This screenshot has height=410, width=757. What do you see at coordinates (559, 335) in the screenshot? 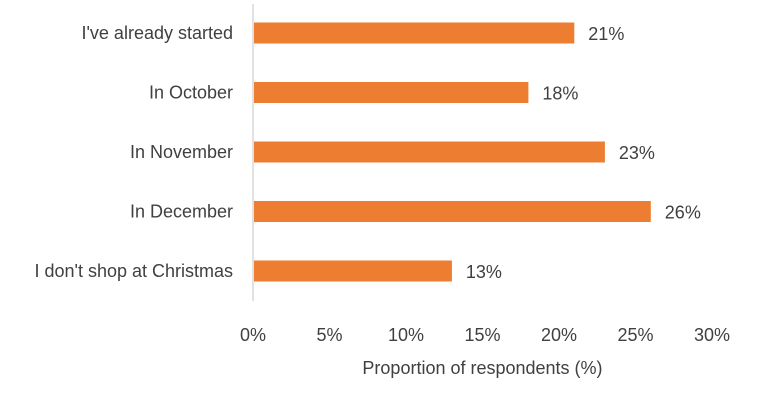
I see `x-tick-label-20: 20%` at bounding box center [559, 335].